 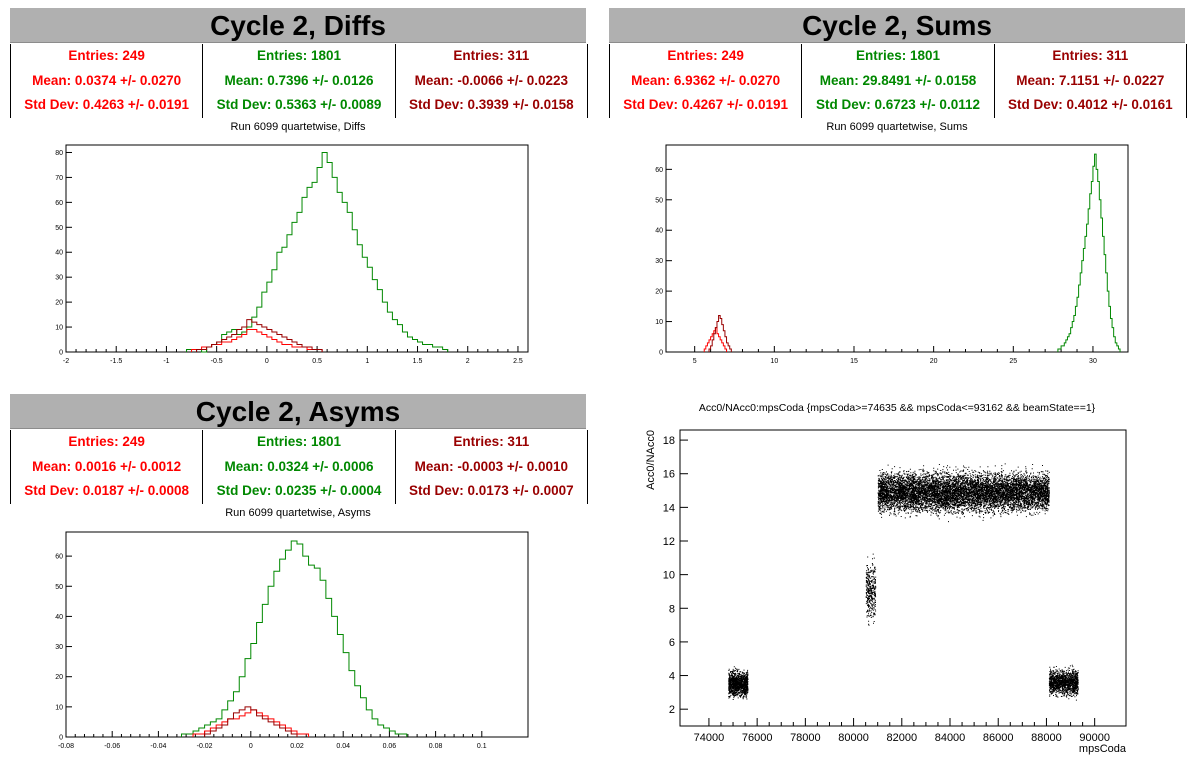 I want to click on stddev-label: Std Dev: 0.0173 +/- 0.0007, so click(x=491, y=490).